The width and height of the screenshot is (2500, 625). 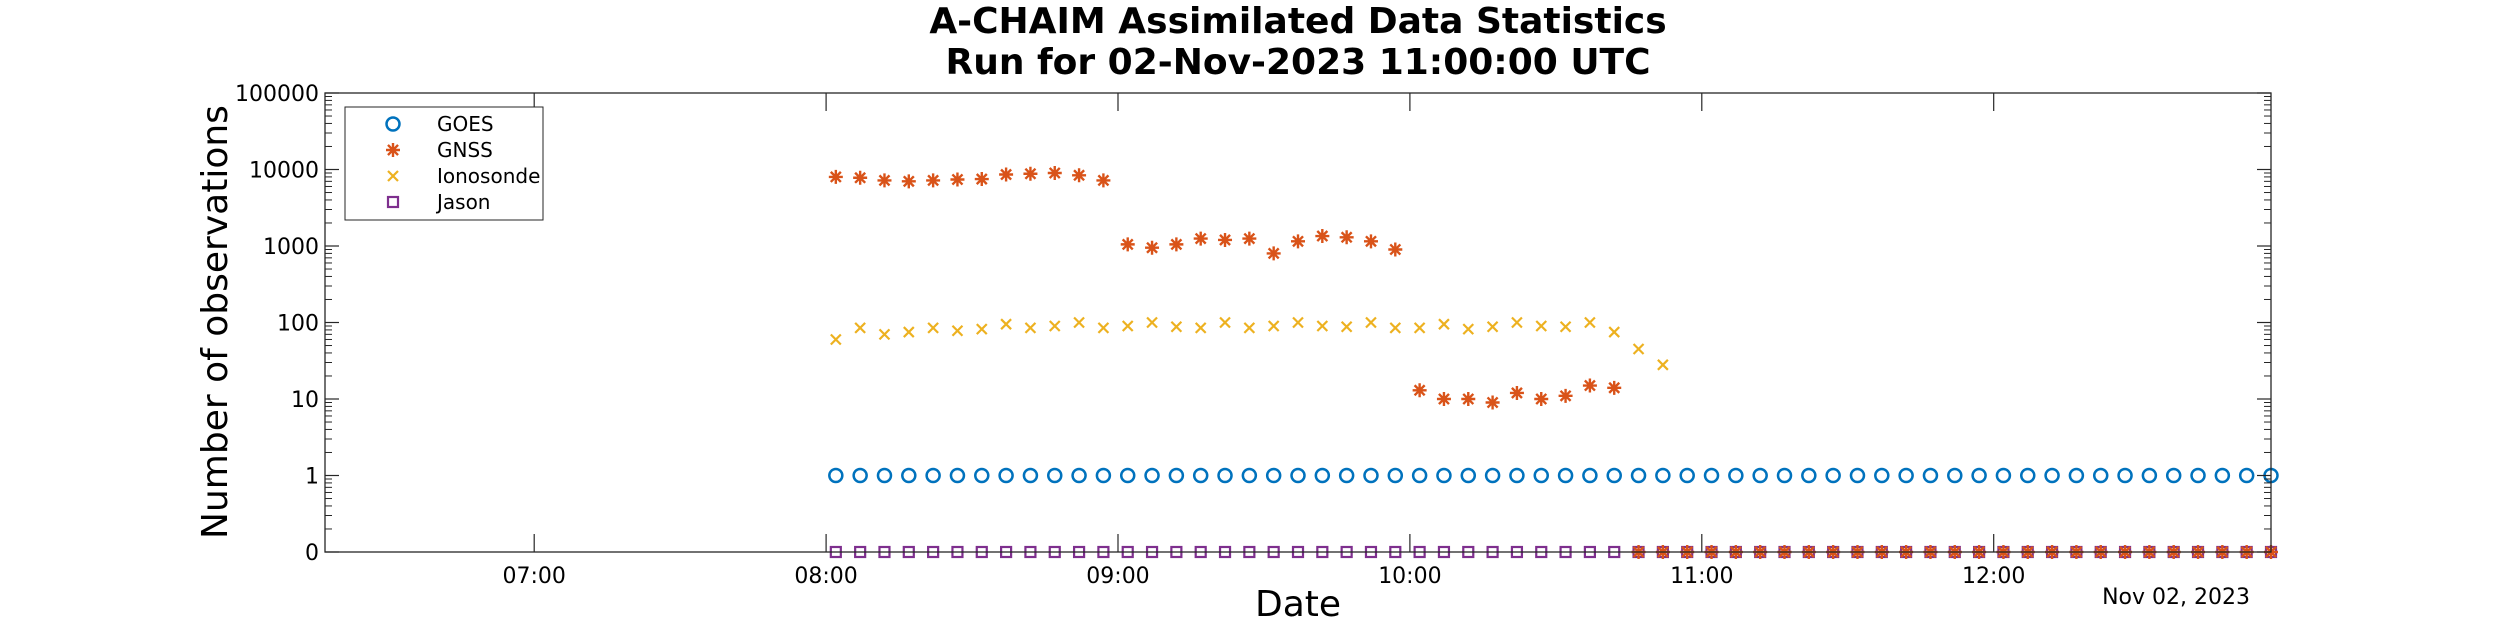 What do you see at coordinates (312, 477) in the screenshot?
I see `y-tick-label: 1` at bounding box center [312, 477].